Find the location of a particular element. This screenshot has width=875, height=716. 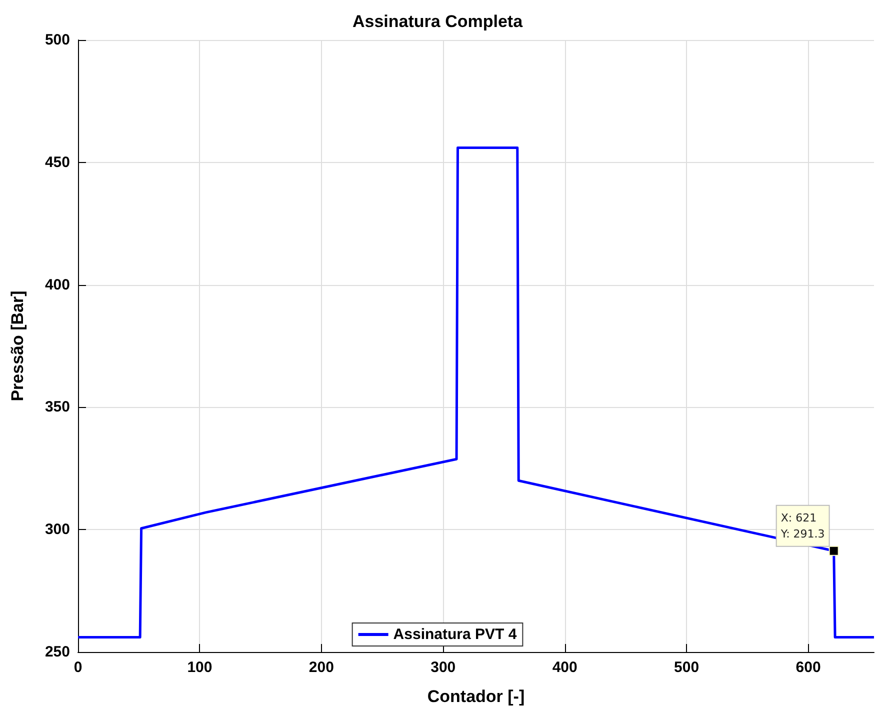

y-tick-label: 400 is located at coordinates (57, 285).